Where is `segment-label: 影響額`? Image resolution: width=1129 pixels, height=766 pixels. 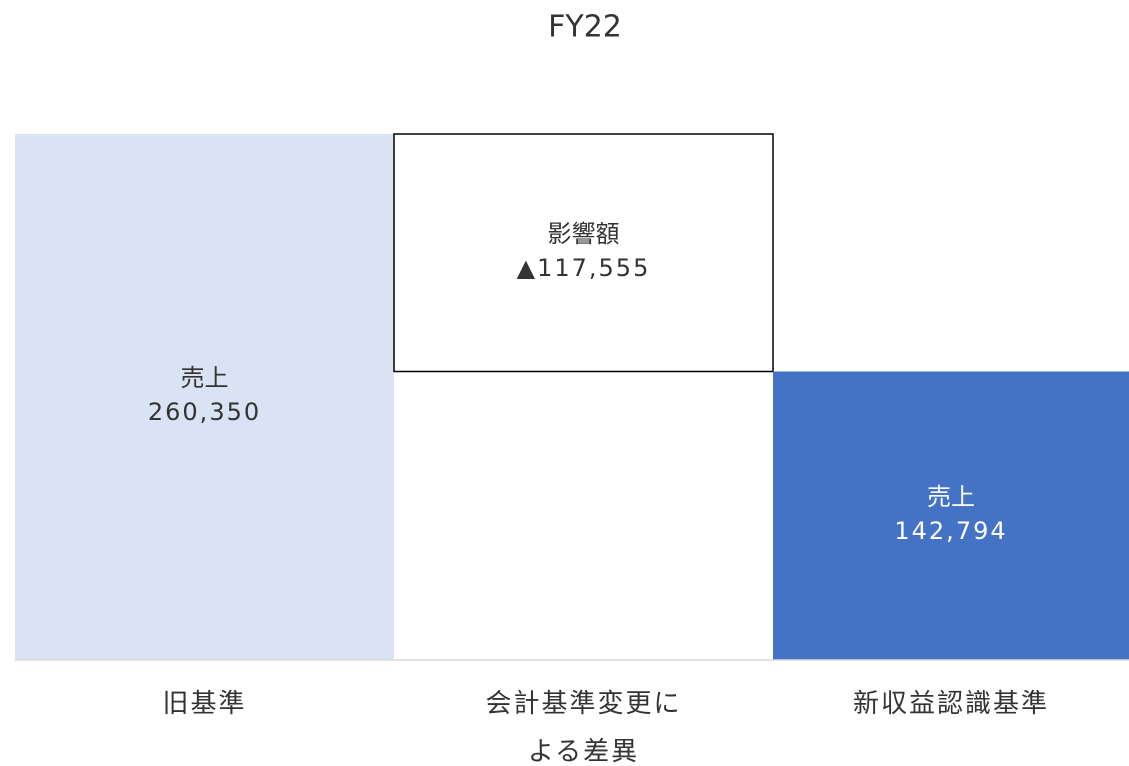
segment-label: 影響額 is located at coordinates (584, 234).